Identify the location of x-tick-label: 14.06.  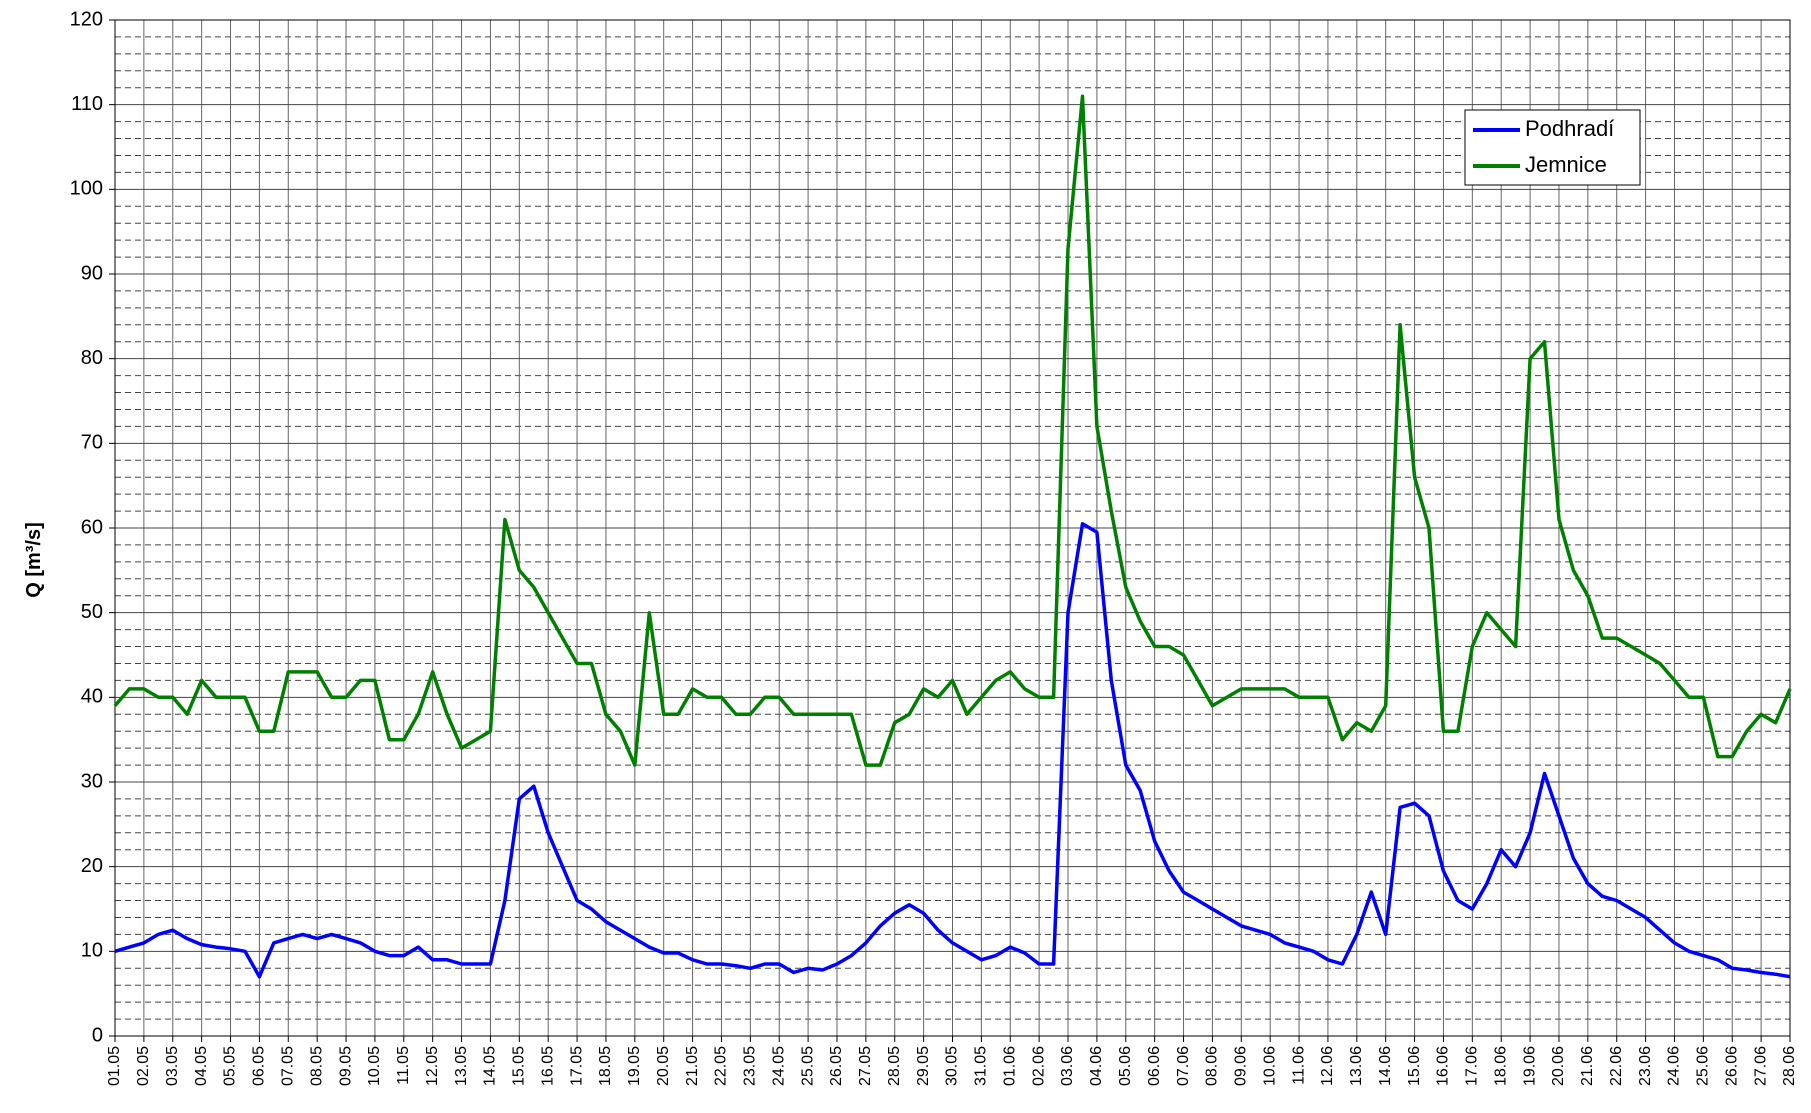
(1385, 1066).